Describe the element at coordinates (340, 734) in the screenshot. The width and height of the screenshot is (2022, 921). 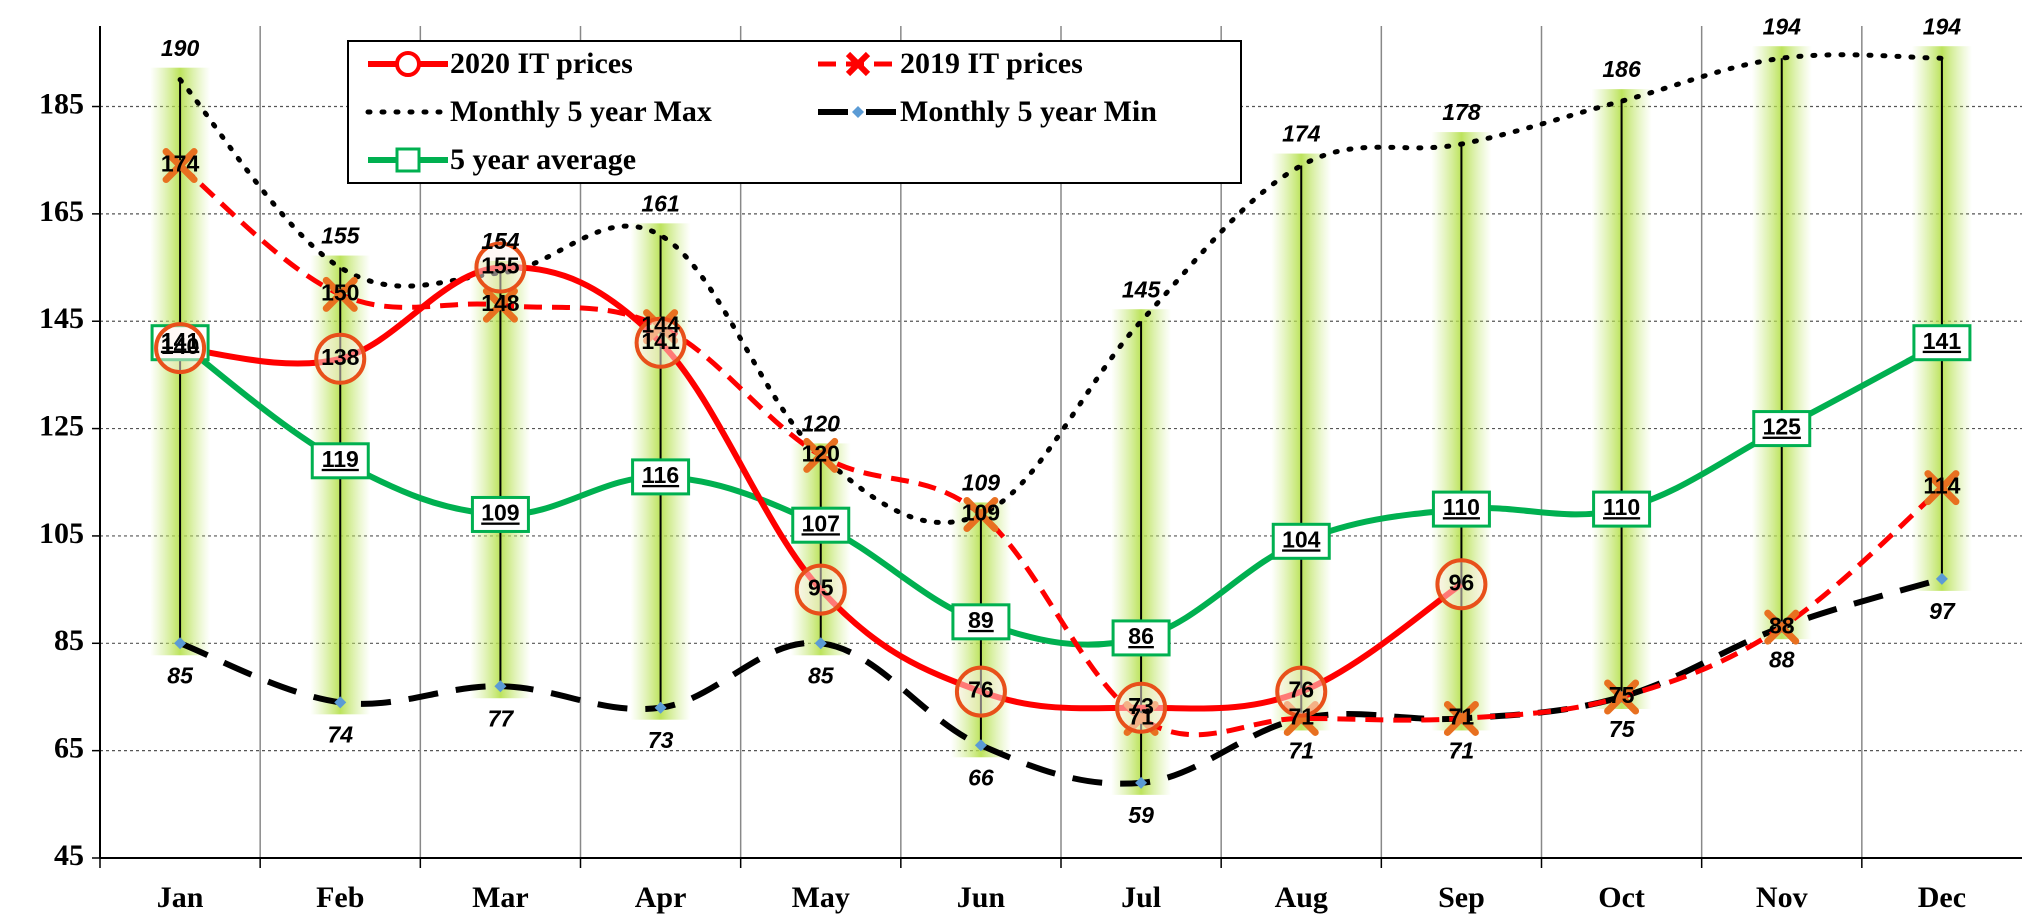
I see `data-label: 74` at that location.